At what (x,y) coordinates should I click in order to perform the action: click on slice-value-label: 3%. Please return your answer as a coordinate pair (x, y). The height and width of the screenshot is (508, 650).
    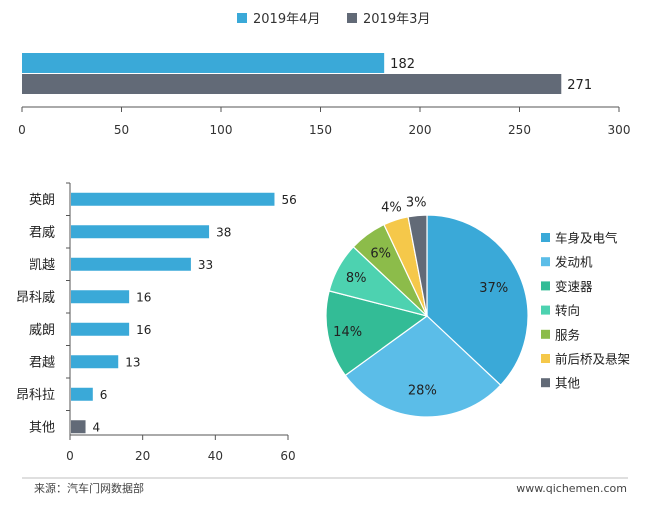
    Looking at the image, I should click on (416, 202).